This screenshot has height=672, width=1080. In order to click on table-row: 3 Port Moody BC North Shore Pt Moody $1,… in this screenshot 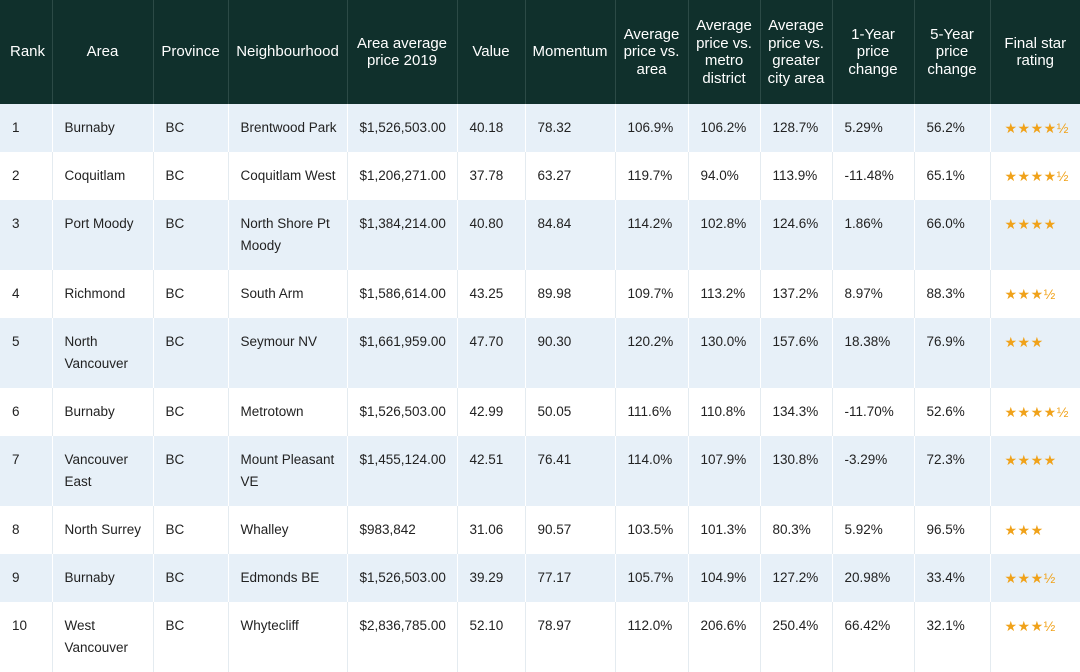, I will do `click(540, 235)`.